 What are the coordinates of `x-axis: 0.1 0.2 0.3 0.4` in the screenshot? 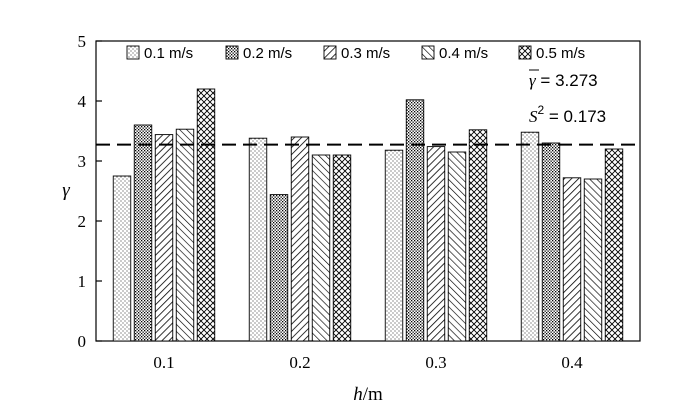 It's located at (368, 353).